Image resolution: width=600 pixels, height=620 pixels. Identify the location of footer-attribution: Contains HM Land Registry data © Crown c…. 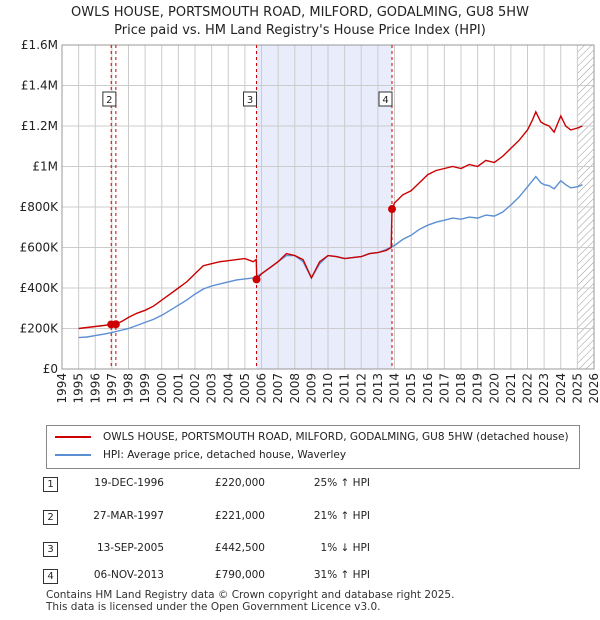
(250, 601).